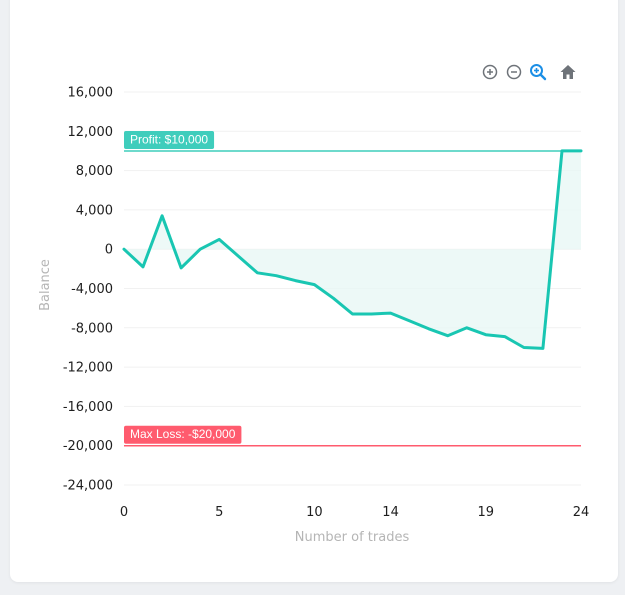 This screenshot has width=625, height=595. I want to click on y-tick-label: -4,000, so click(92, 289).